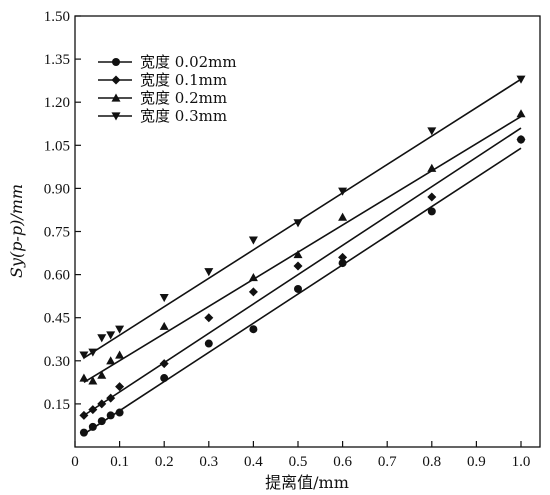 This screenshot has width=550, height=495. What do you see at coordinates (57, 60) in the screenshot?
I see `y-tick-label: 1.35` at bounding box center [57, 60].